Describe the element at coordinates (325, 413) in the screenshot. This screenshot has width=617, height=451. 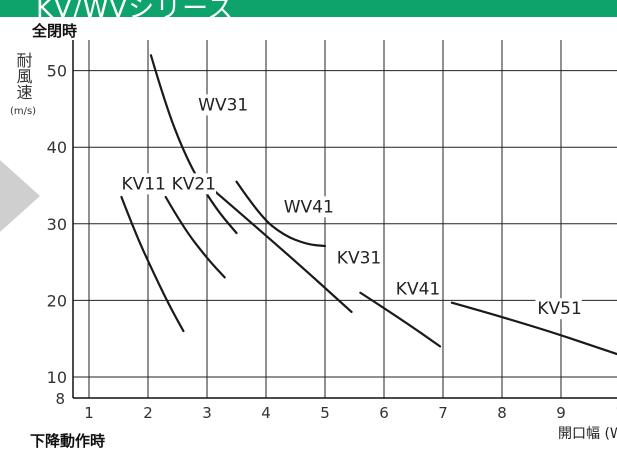
I see `x-tick-label: 5` at that location.